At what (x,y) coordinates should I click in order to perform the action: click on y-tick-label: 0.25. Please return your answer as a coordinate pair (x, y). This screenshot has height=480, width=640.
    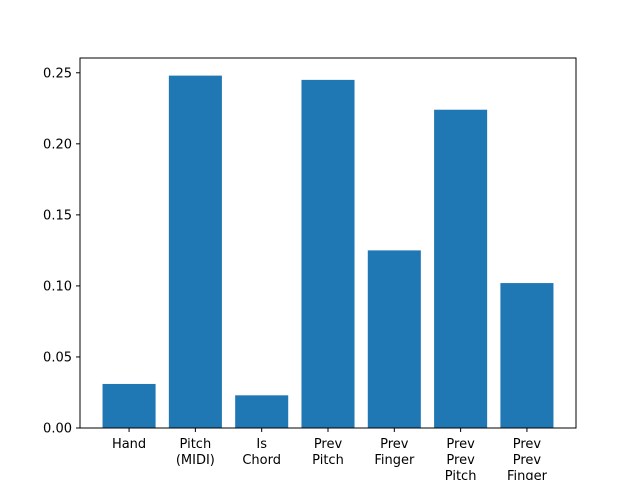
    Looking at the image, I should click on (57, 73).